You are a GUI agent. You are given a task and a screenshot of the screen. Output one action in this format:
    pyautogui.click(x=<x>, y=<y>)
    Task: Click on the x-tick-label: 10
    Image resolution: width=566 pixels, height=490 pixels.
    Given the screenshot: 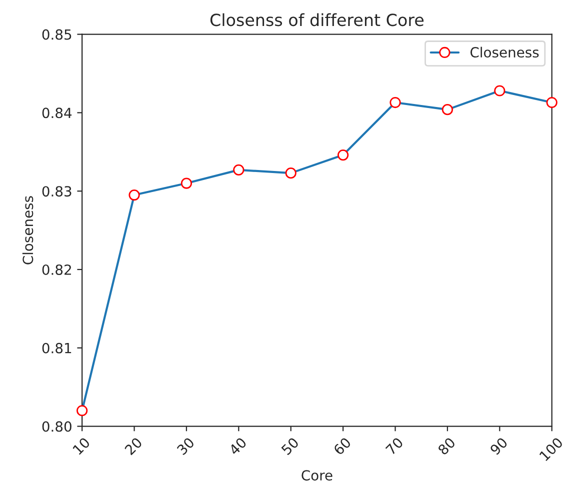 What is the action you would take?
    pyautogui.click(x=81, y=446)
    